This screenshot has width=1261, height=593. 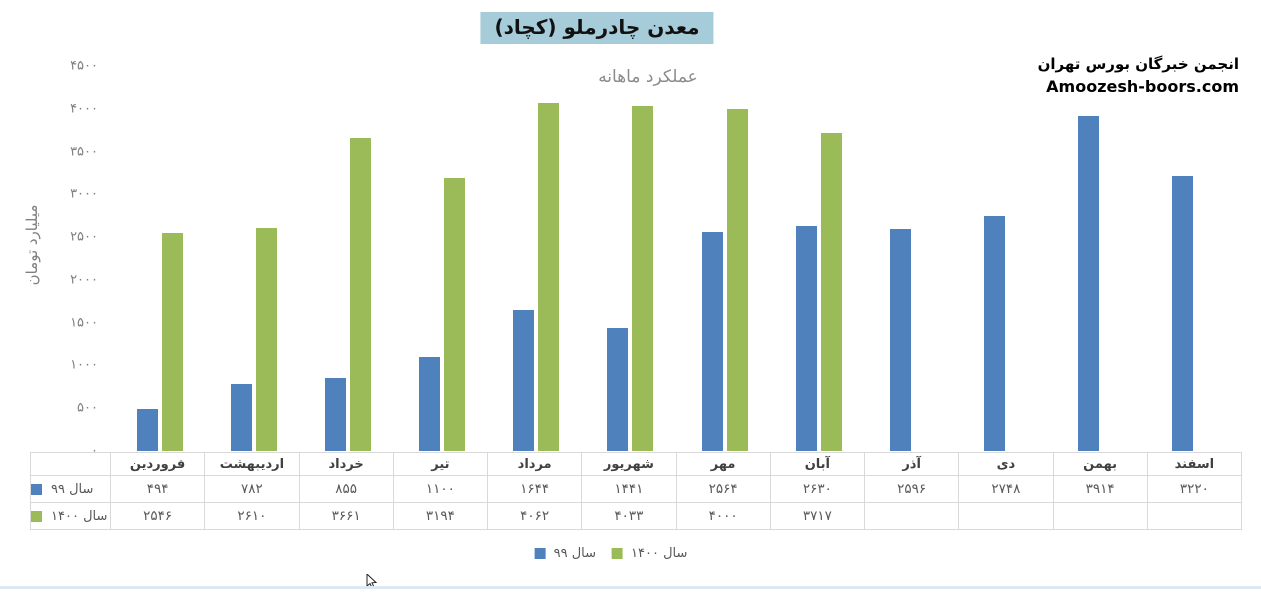 I want to click on value-cell-year99-9: ۲۷۴۸, so click(x=1006, y=489).